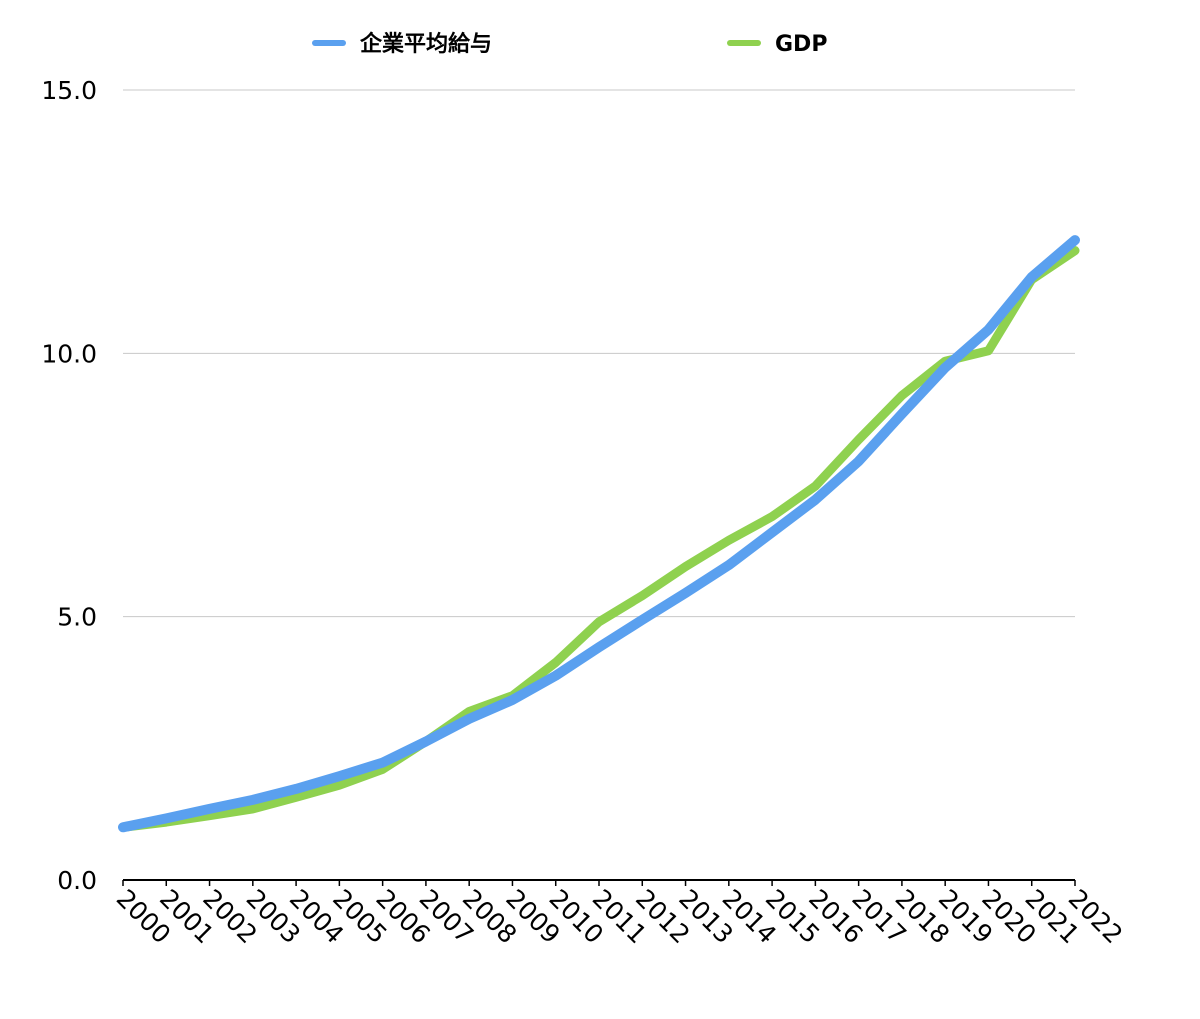 The image size is (1200, 1019). I want to click on y-tick-label: 10.0, so click(69, 353).